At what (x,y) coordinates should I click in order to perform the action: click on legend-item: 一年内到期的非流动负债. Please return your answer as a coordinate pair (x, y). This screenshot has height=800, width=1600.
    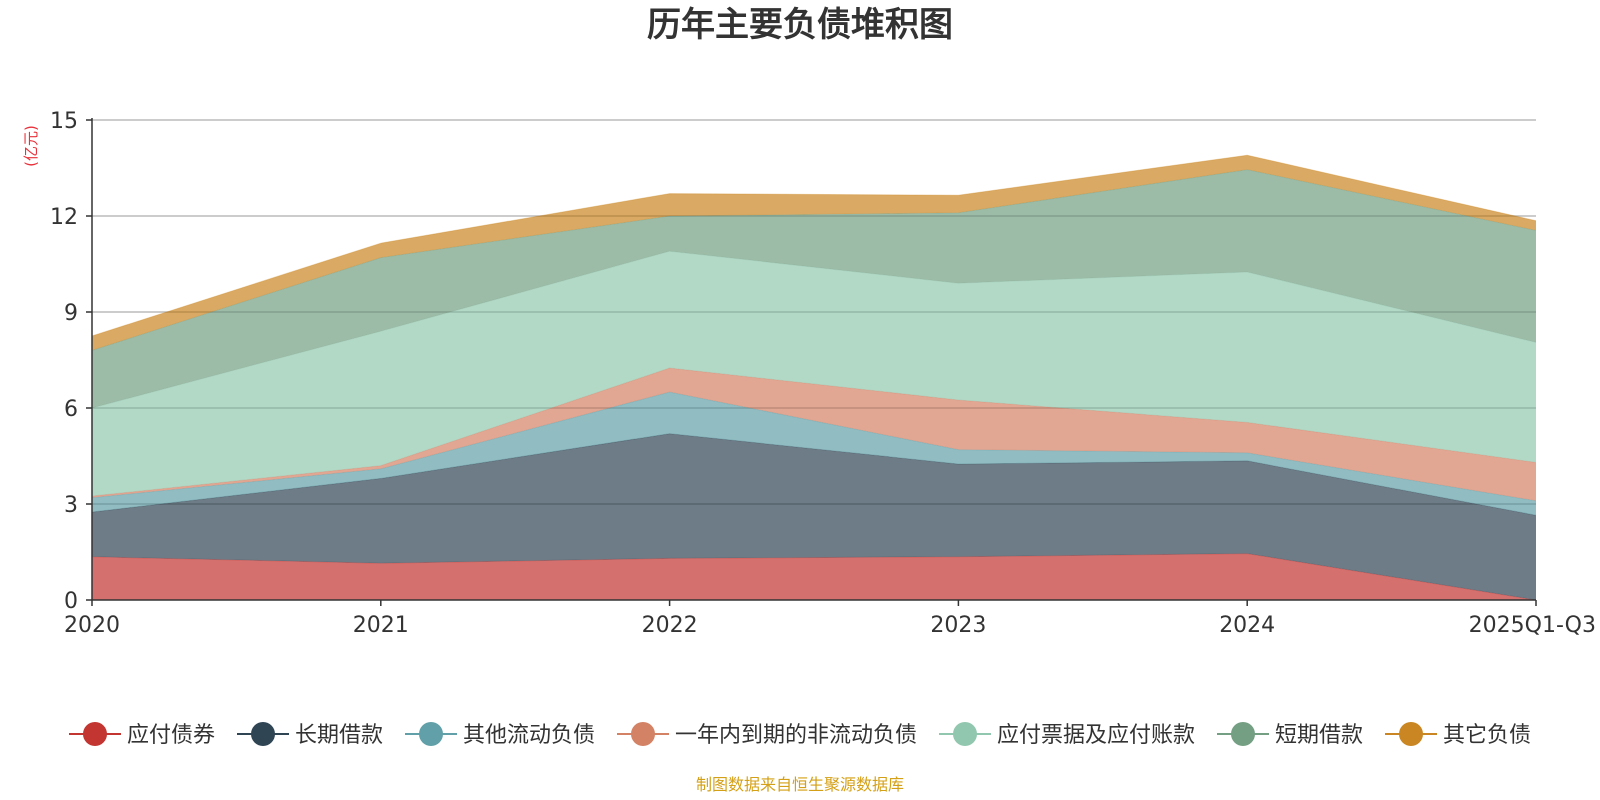
    Looking at the image, I should click on (766, 735).